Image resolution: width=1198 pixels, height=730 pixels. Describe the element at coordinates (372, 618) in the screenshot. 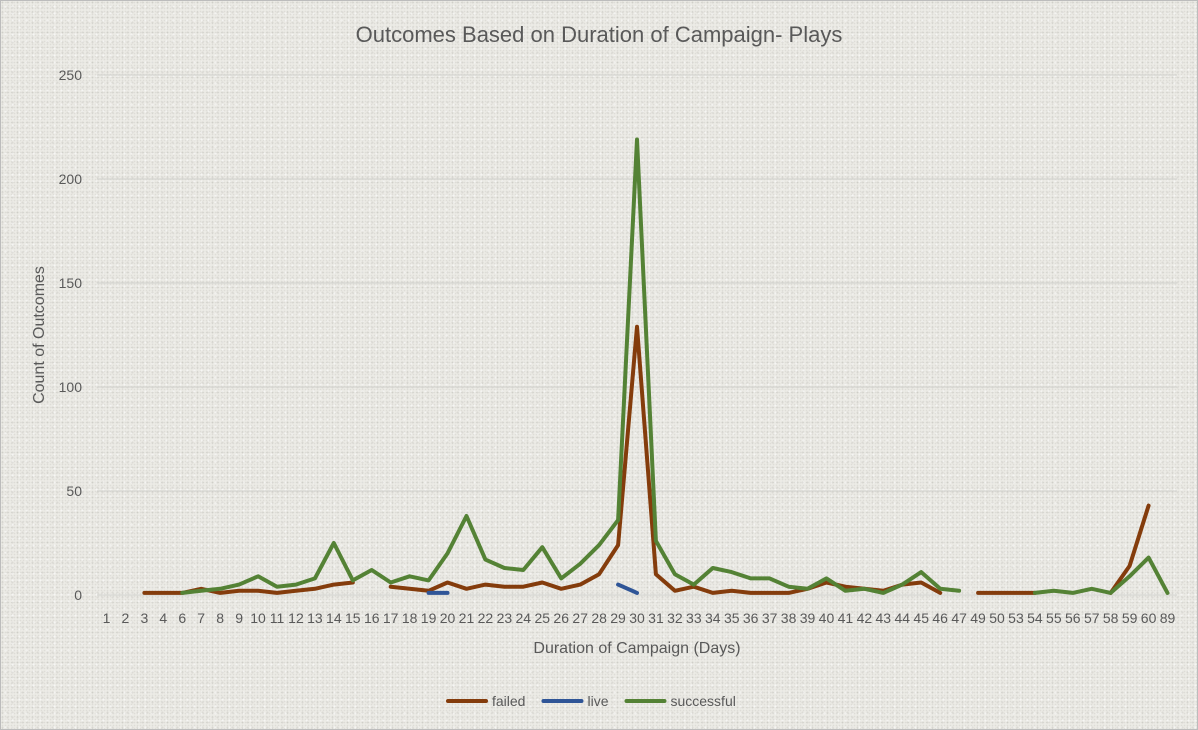

I see `x-tick-label: 16` at that location.